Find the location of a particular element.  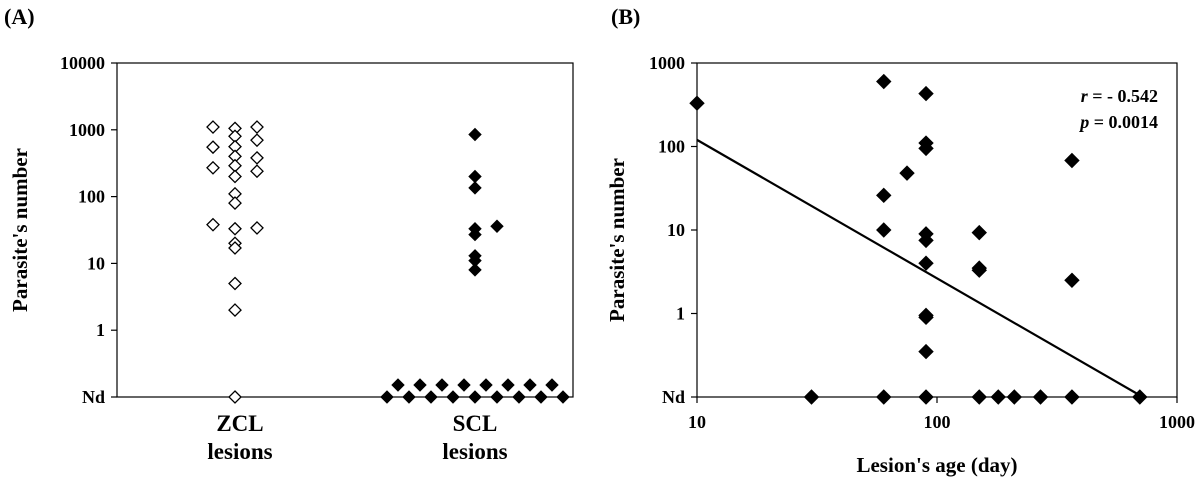

category-label-scl-line1: SCL is located at coordinates (475, 423).